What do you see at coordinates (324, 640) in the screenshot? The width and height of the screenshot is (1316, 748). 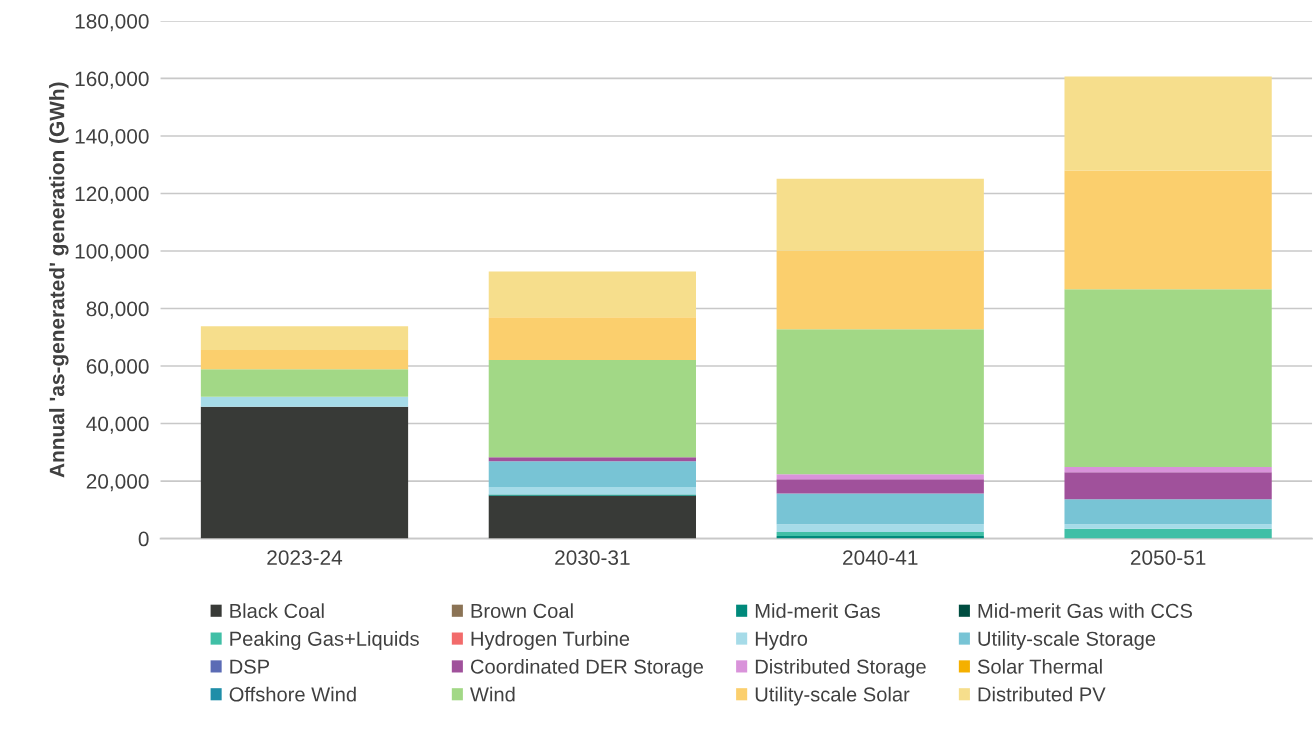 I see `legend-label: Peaking Gas+Liquids` at bounding box center [324, 640].